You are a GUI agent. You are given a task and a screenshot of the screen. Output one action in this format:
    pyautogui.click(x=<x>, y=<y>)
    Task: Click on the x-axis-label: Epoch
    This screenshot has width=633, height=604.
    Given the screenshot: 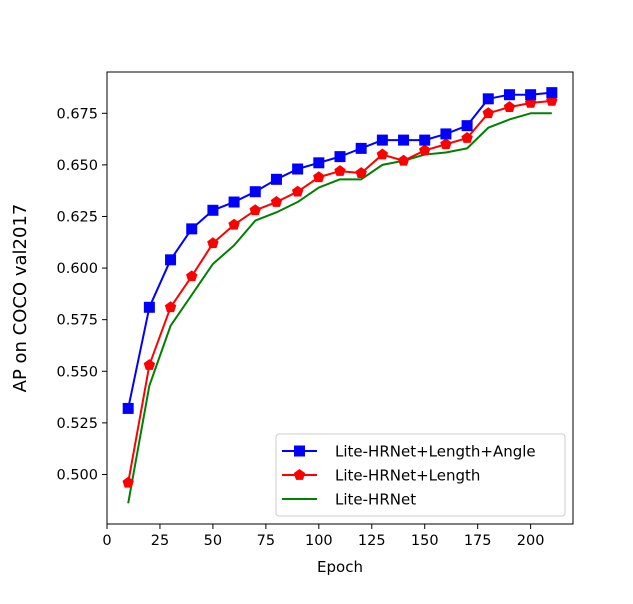 What is the action you would take?
    pyautogui.click(x=340, y=567)
    